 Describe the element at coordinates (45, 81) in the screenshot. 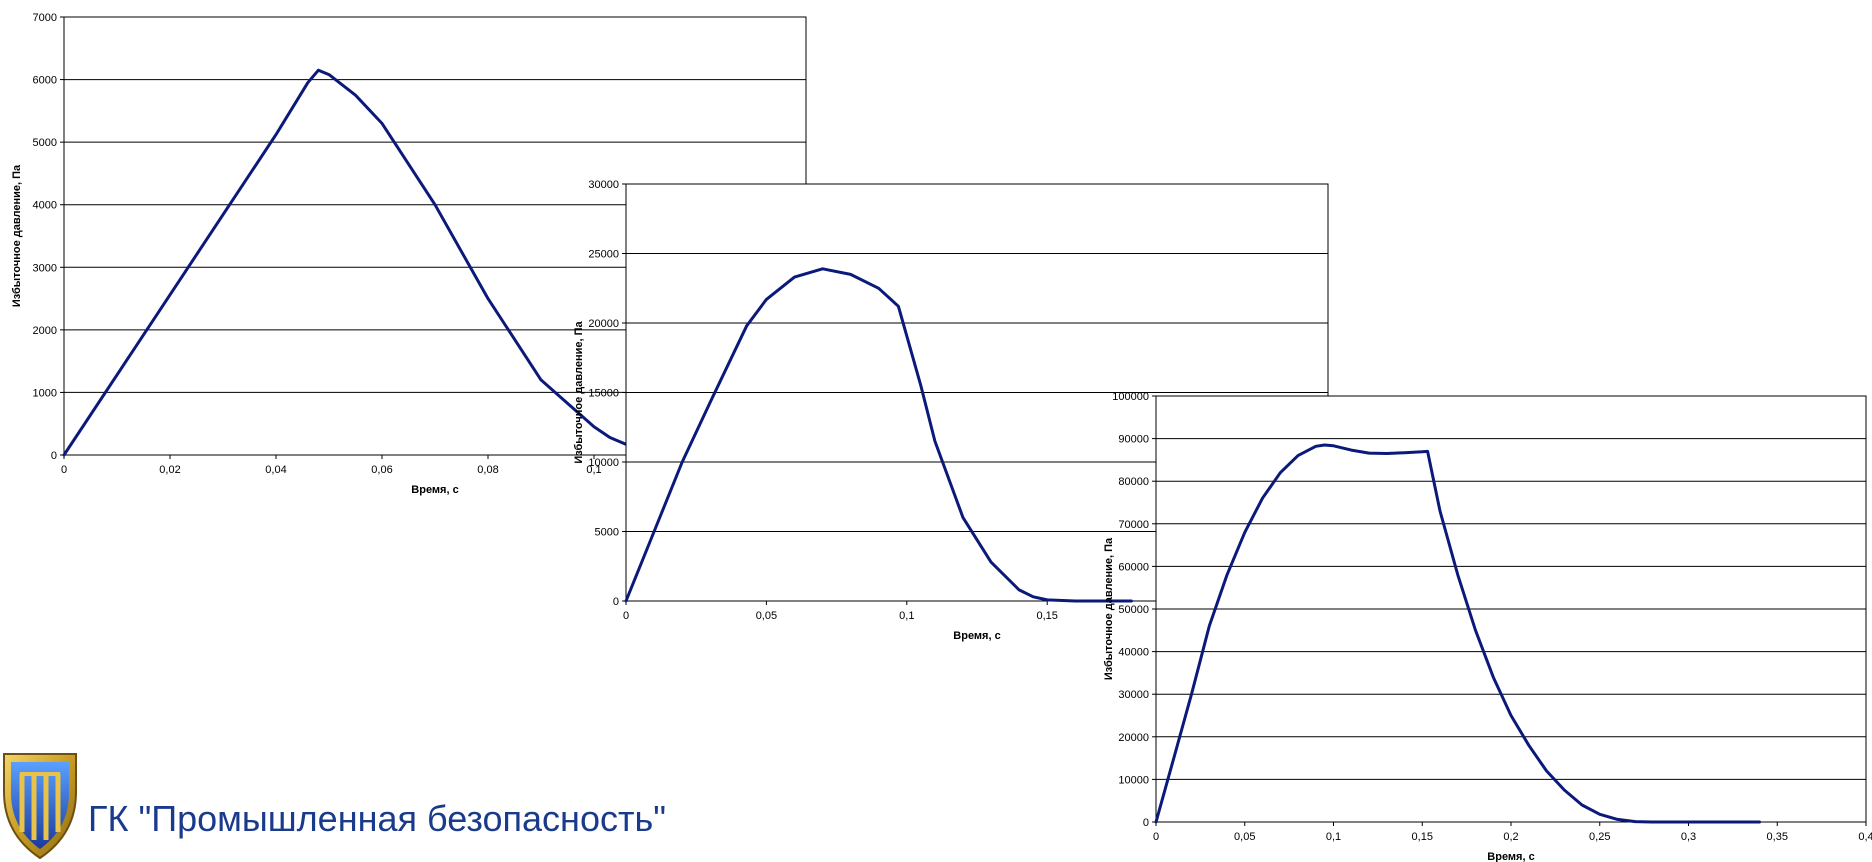

I see `y-tick-label: 6000` at that location.